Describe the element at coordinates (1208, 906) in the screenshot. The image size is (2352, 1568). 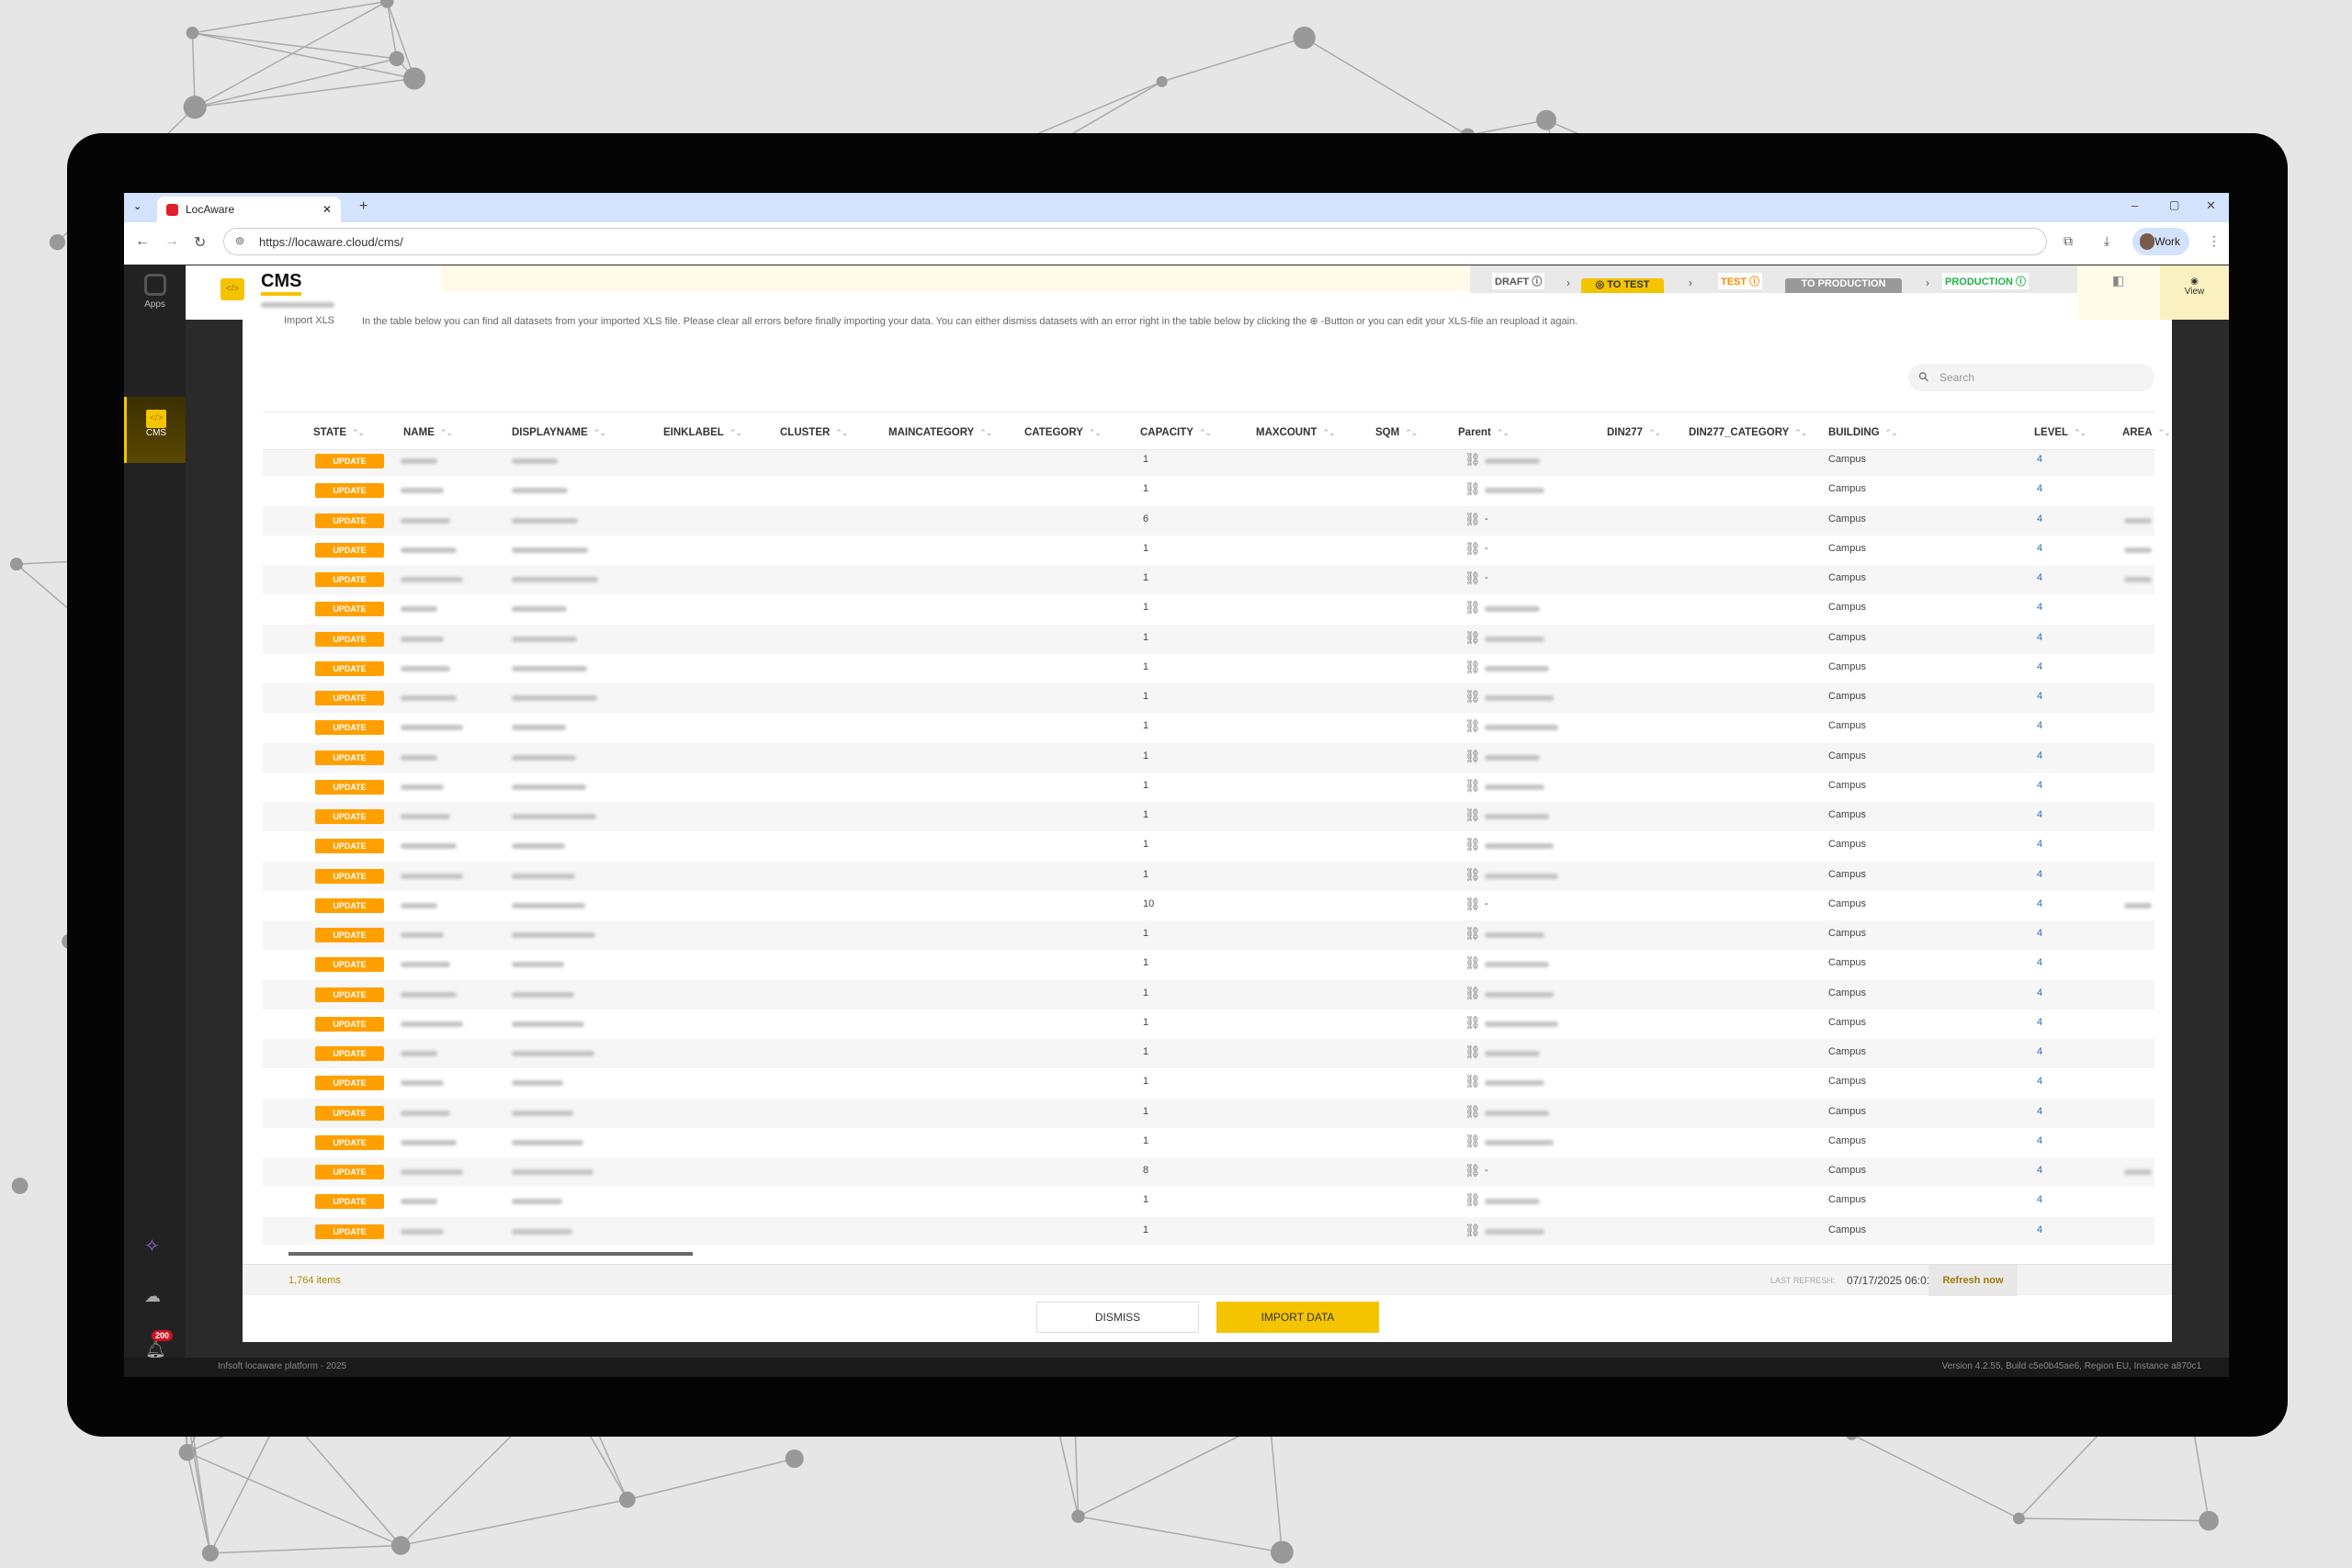
I see `table-row: UPDATE 10 ⛓ - Campus 4` at that location.